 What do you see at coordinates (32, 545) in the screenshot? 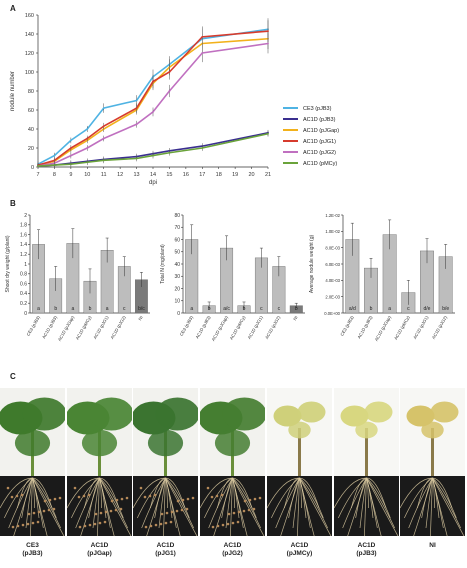
I see `caption-strain: CE3` at bounding box center [32, 545].